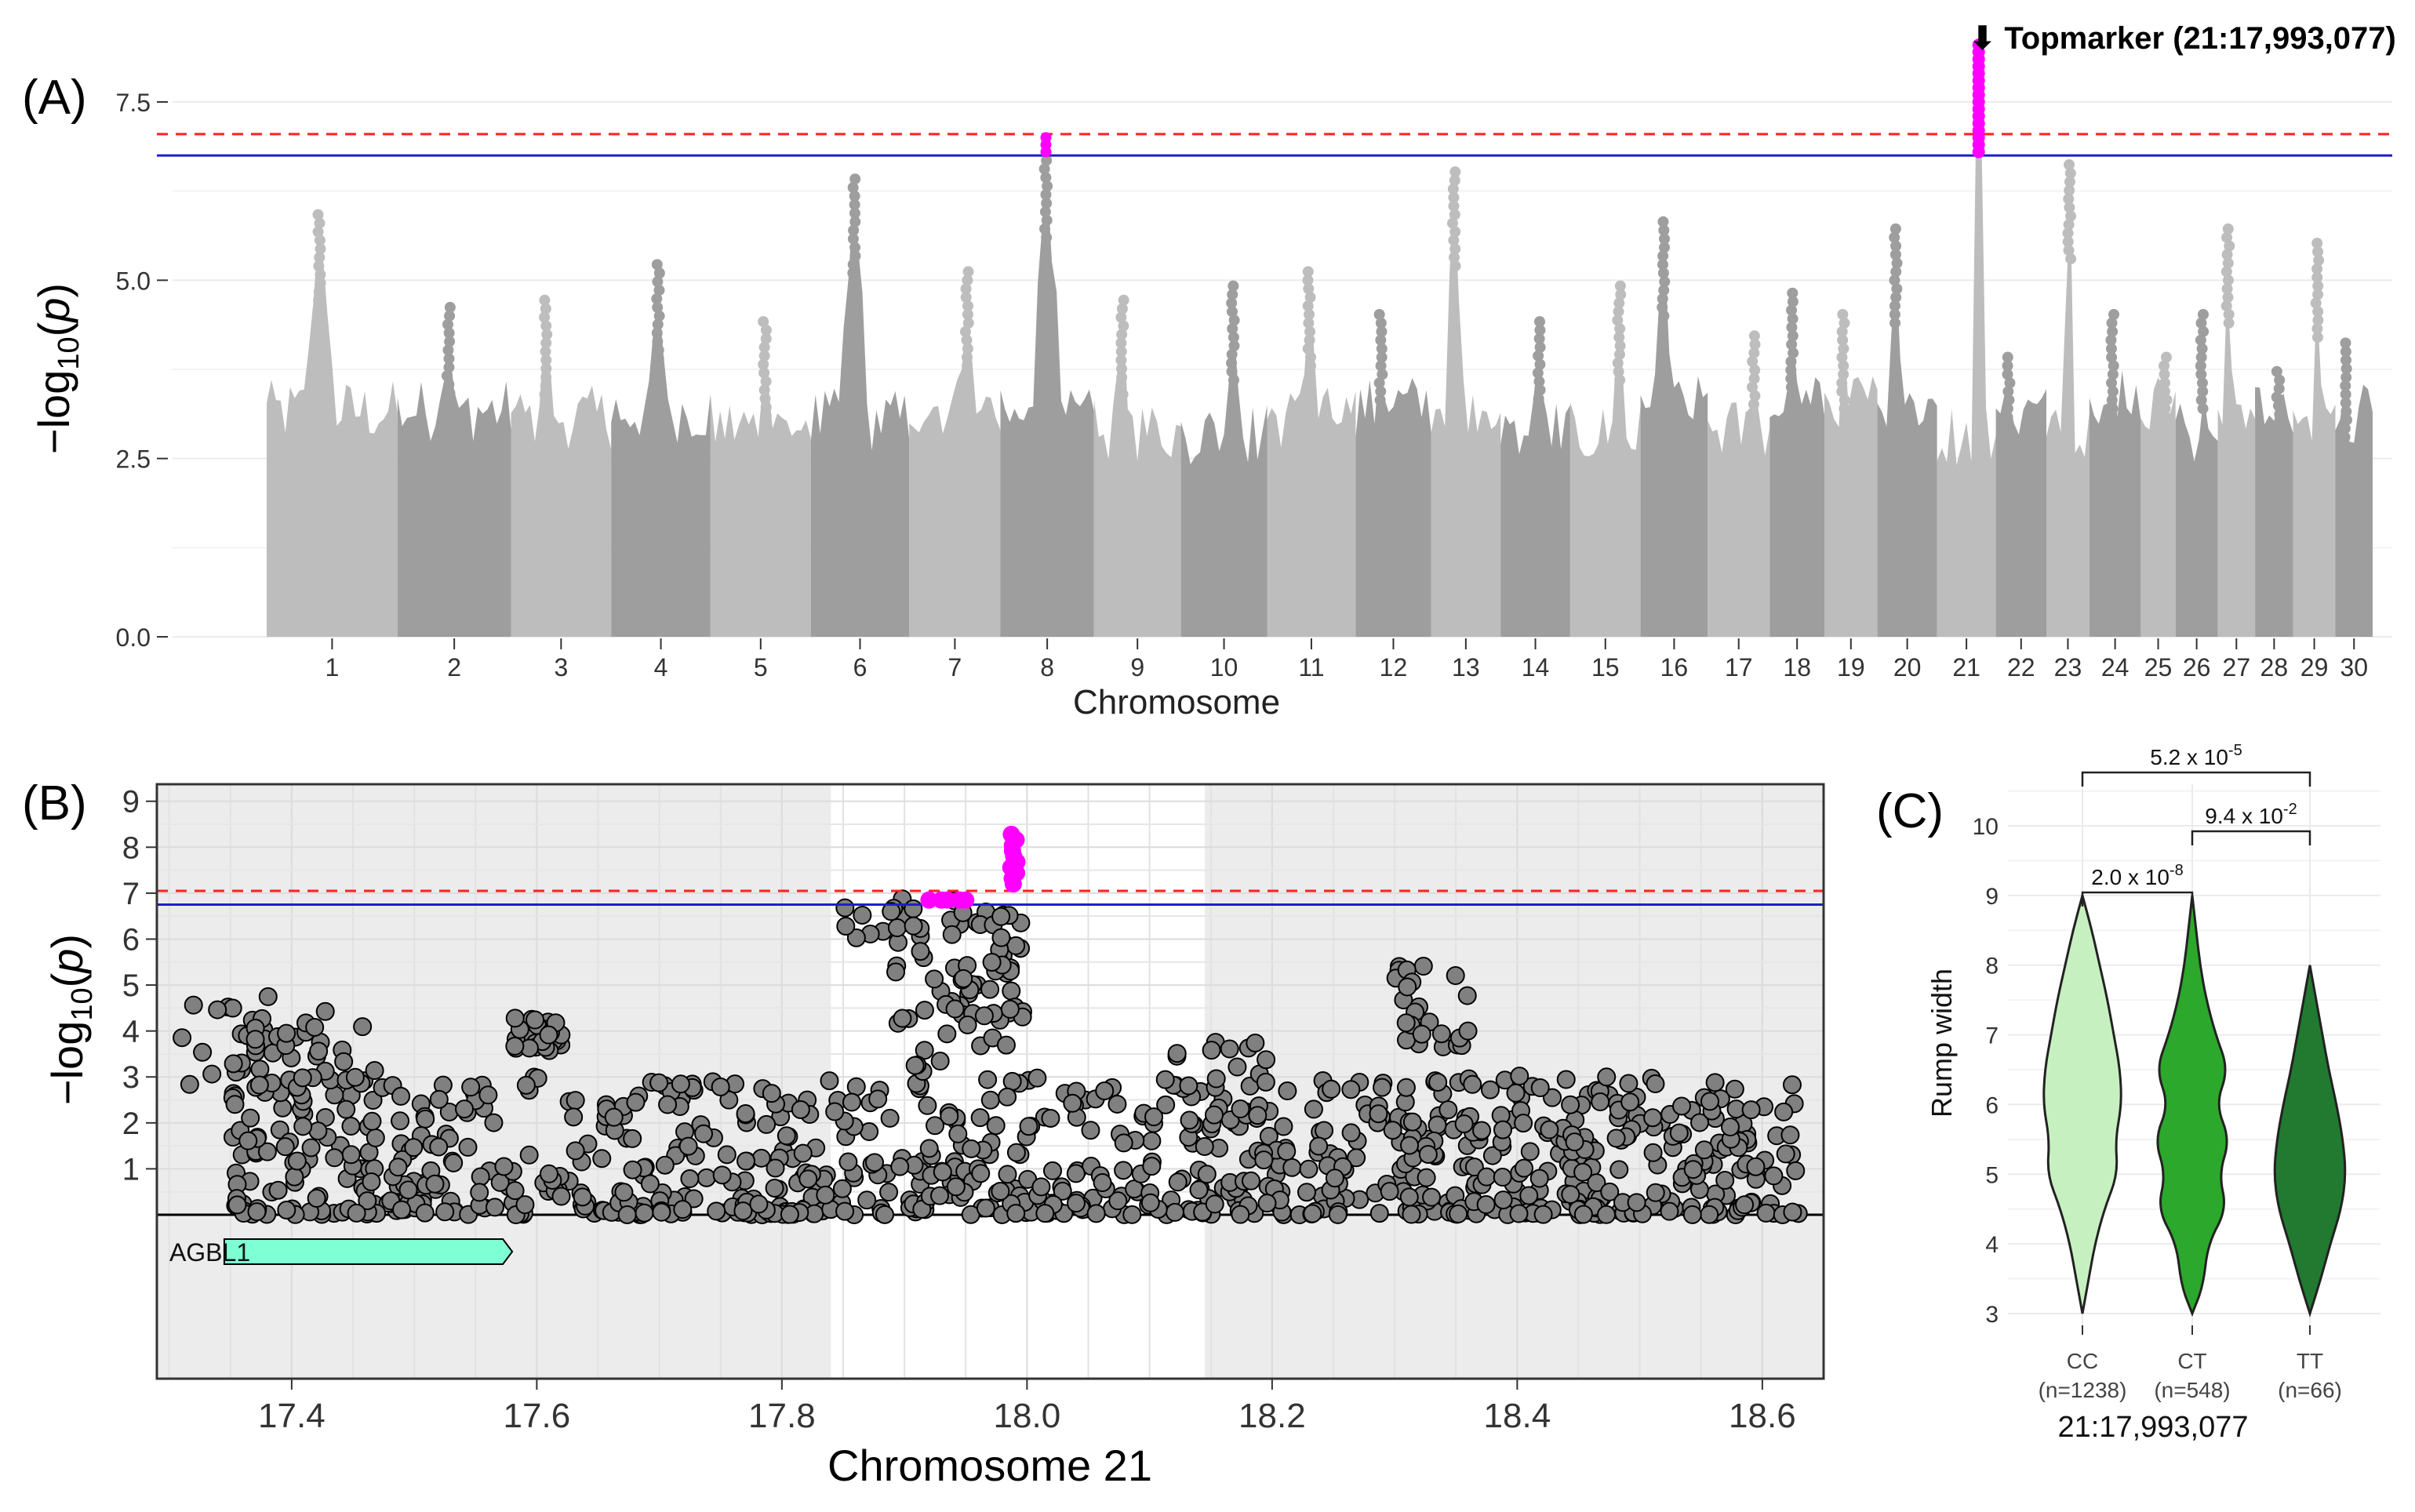 This screenshot has height=1512, width=2415. Describe the element at coordinates (53, 412) in the screenshot. I see `panel-a-ylabel-log: −log` at that location.